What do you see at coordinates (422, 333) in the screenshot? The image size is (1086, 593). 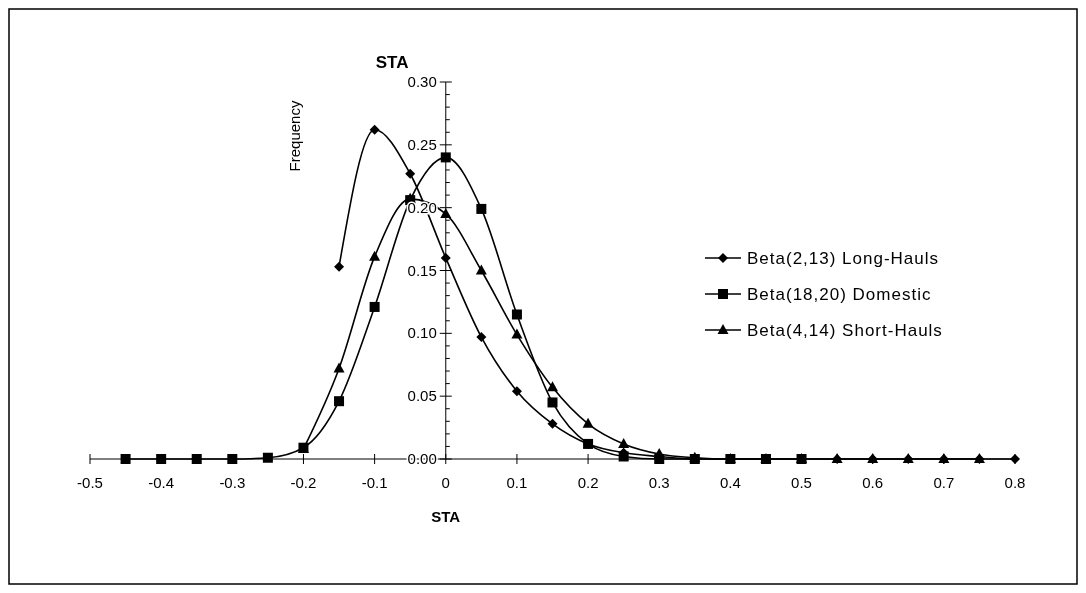 I see `y-tick-label: 0.10` at bounding box center [422, 333].